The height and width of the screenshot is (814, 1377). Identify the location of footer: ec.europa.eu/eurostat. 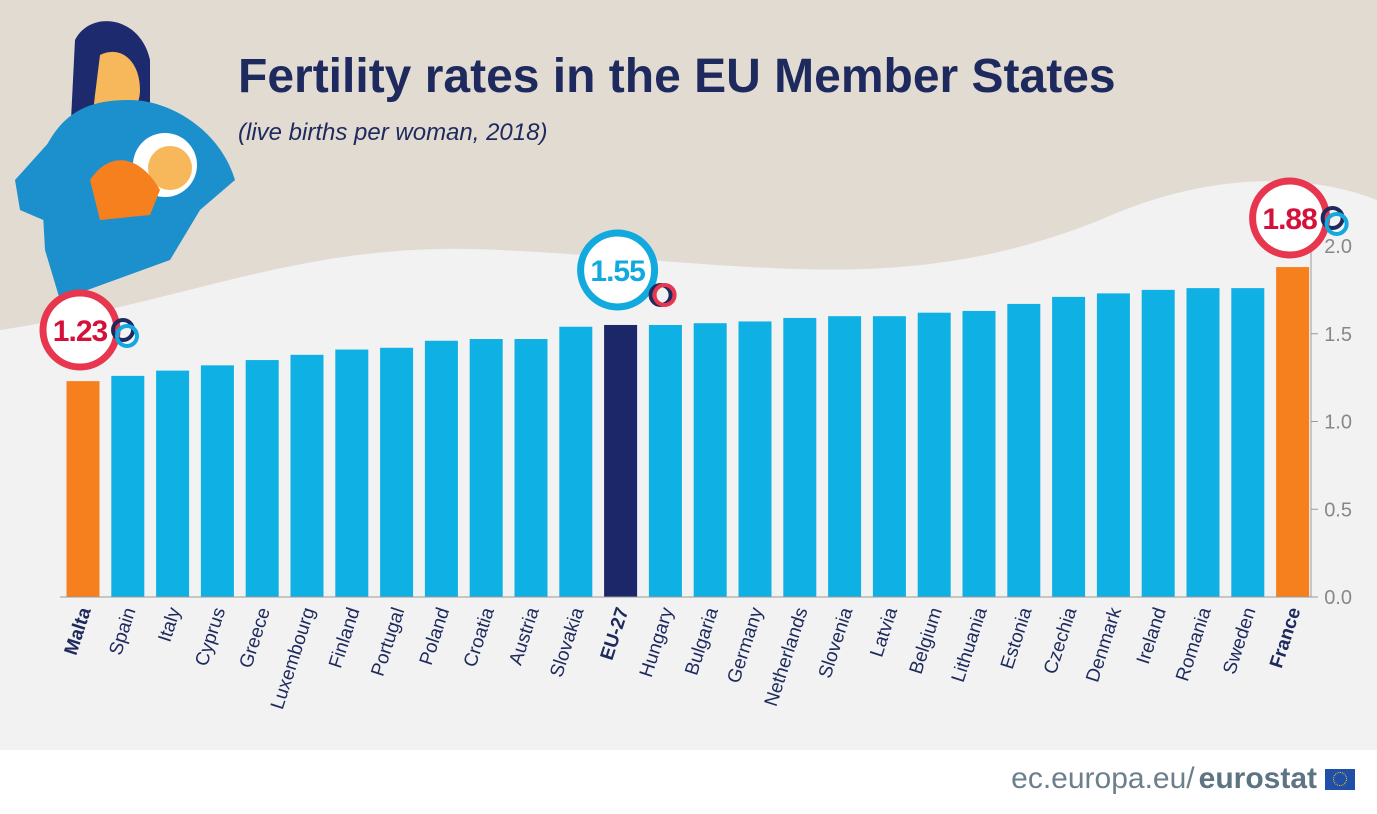
(1183, 779).